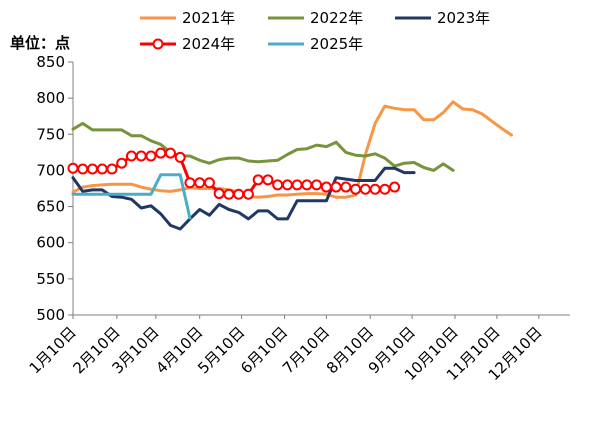 This screenshot has width=603, height=423. I want to click on series-2022年, so click(263, 146).